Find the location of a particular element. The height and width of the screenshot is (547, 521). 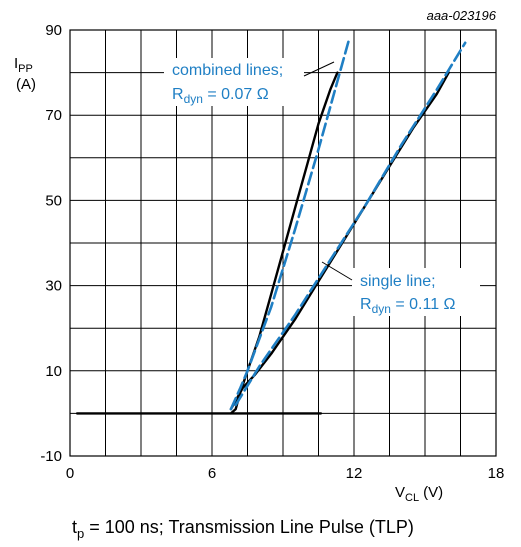

annotation-single-line1: single line; is located at coordinates (398, 281).